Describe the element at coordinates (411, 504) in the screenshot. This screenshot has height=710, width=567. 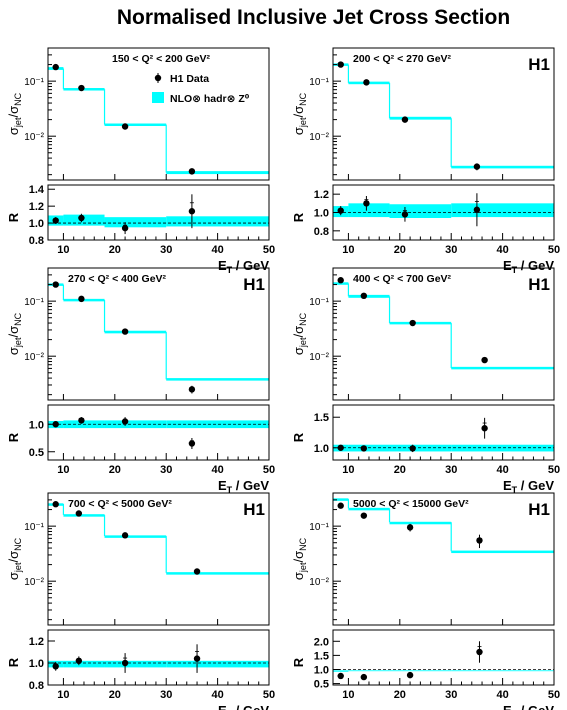
I see `panel-title: 5000 < Q² < 15000 GeV²` at that location.